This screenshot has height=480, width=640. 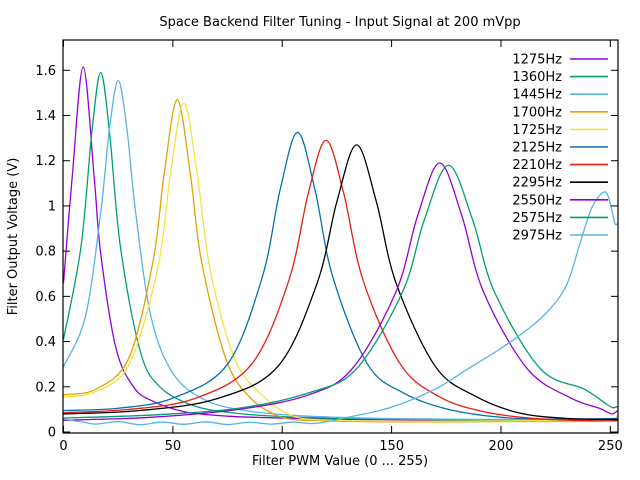 I want to click on legend-label-2975hz: 2975Hz, so click(x=537, y=236).